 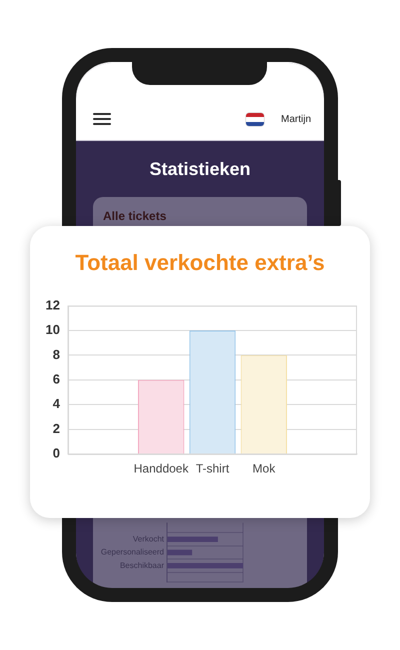 I want to click on y-tick-label: 6, so click(x=56, y=378).